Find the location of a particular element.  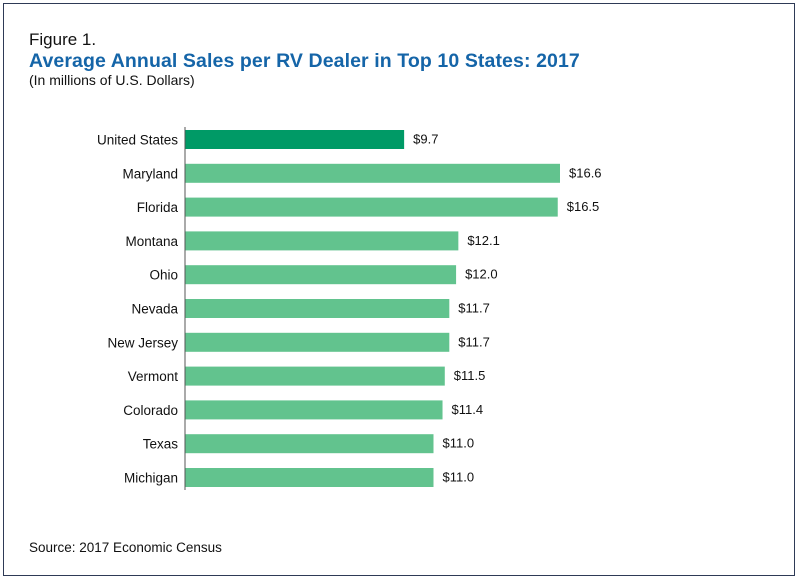

bar-texas is located at coordinates (309, 444).